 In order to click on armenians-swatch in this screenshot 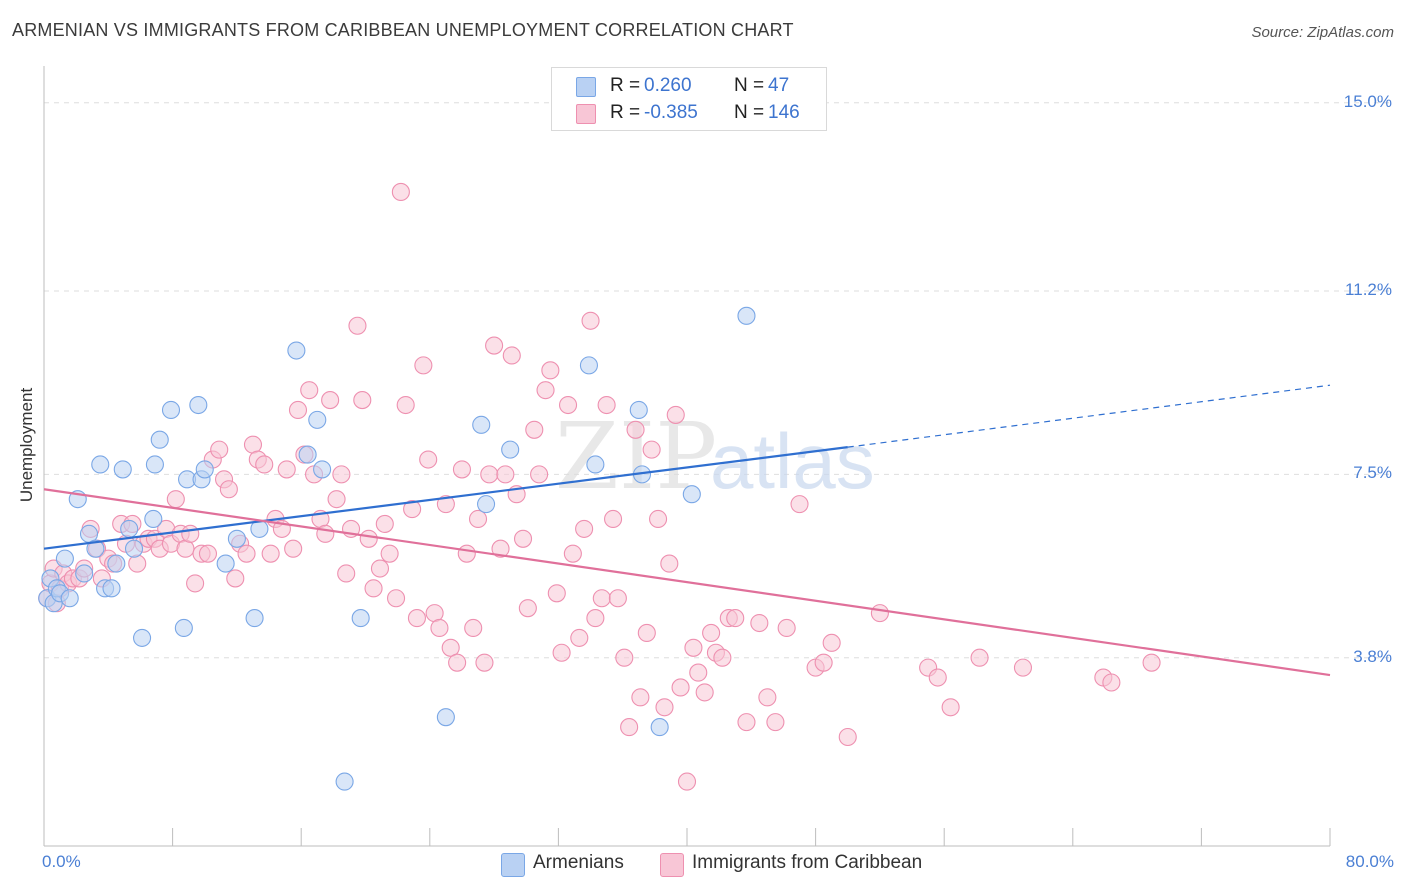, I will do `click(586, 87)`.